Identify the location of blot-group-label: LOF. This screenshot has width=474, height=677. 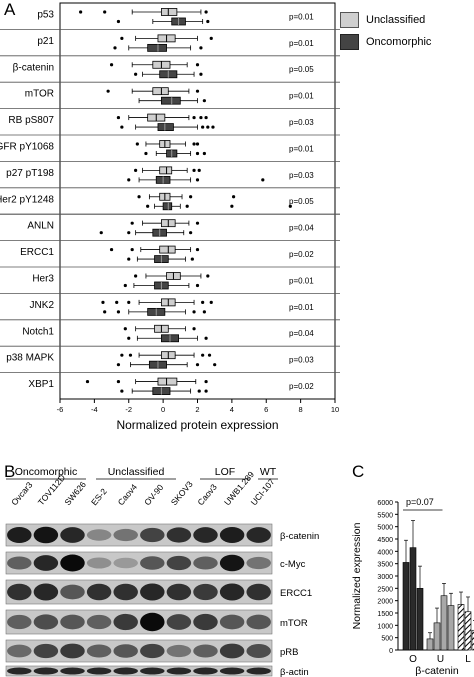
(225, 472).